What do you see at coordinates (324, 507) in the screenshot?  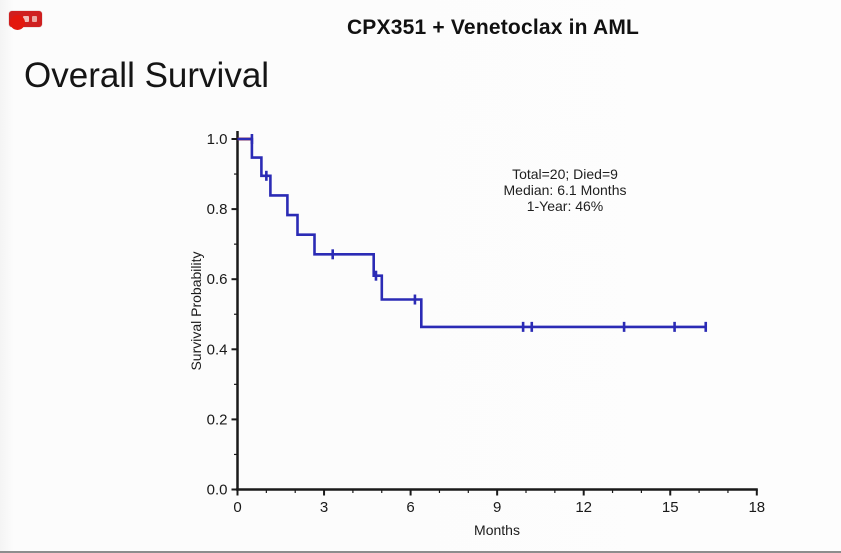 I see `x-tick-label: 3` at bounding box center [324, 507].